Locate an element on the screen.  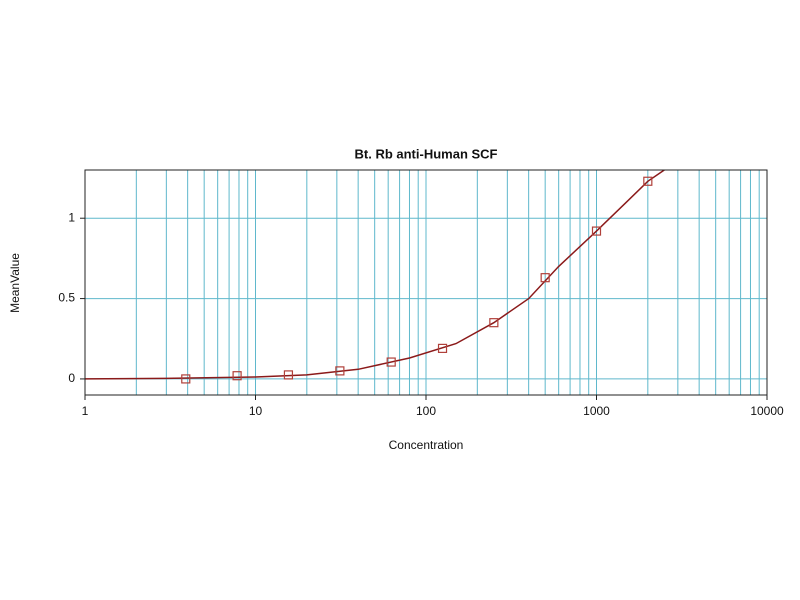
x-tick-label: 1000 is located at coordinates (596, 411).